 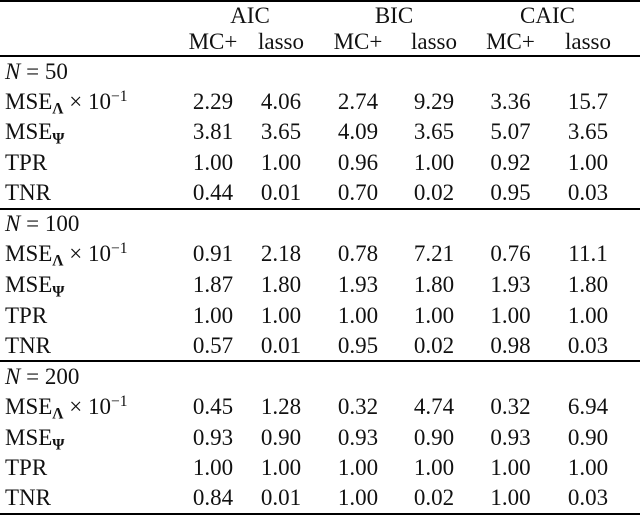 What do you see at coordinates (588, 254) in the screenshot?
I see `cell-value: 11.1` at bounding box center [588, 254].